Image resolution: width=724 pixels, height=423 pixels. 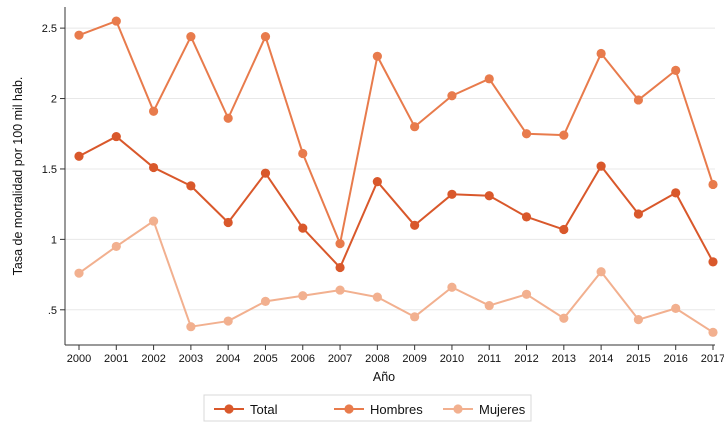 I want to click on x-tick-label: 2007, so click(x=340, y=359).